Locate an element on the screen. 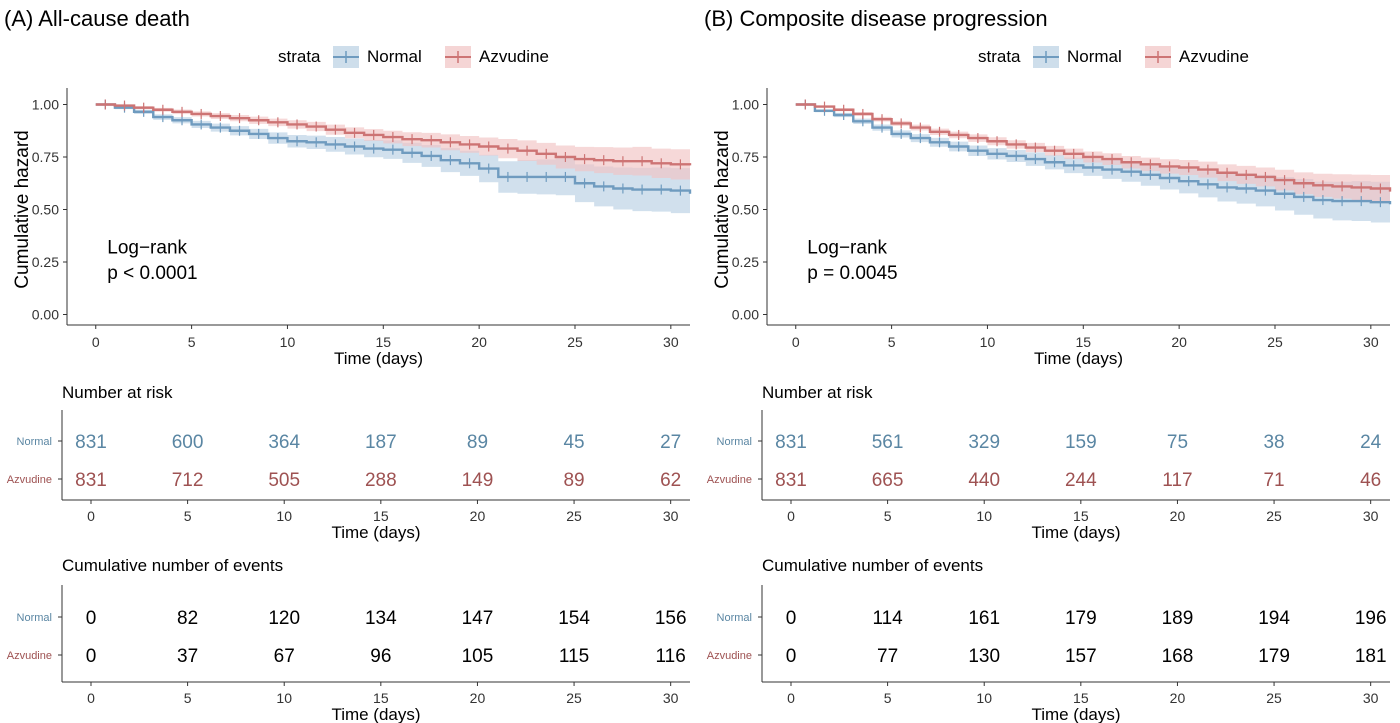  y-tick-label: 0.25 is located at coordinates (45, 262).